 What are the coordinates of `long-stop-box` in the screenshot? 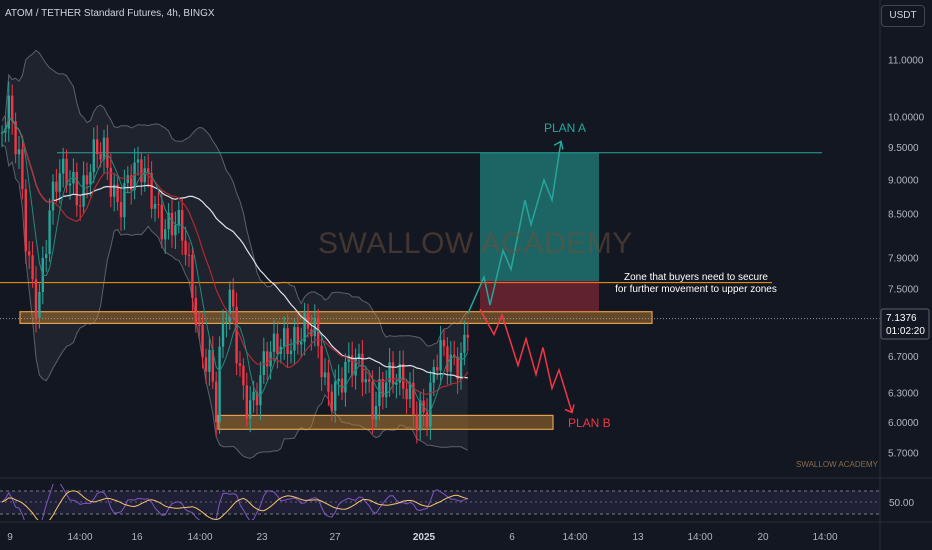 It's located at (539, 296).